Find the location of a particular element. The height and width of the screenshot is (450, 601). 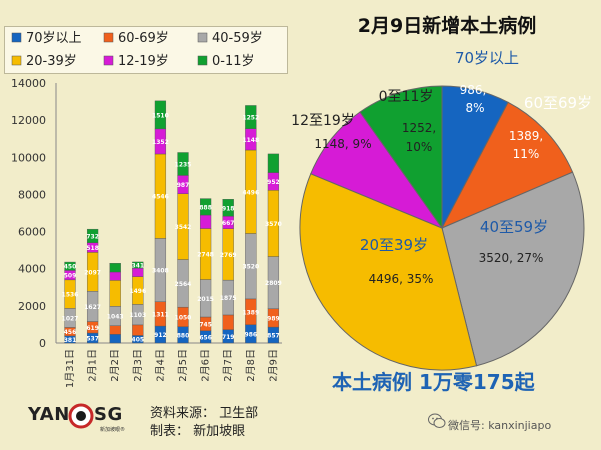

bar-data-label: 450 is located at coordinates (70, 267).